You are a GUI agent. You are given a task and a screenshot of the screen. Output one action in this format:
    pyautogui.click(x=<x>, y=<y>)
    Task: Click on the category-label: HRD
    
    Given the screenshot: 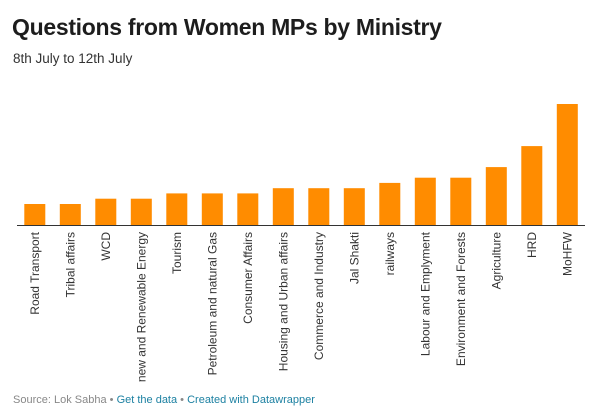 What is the action you would take?
    pyautogui.click(x=532, y=245)
    